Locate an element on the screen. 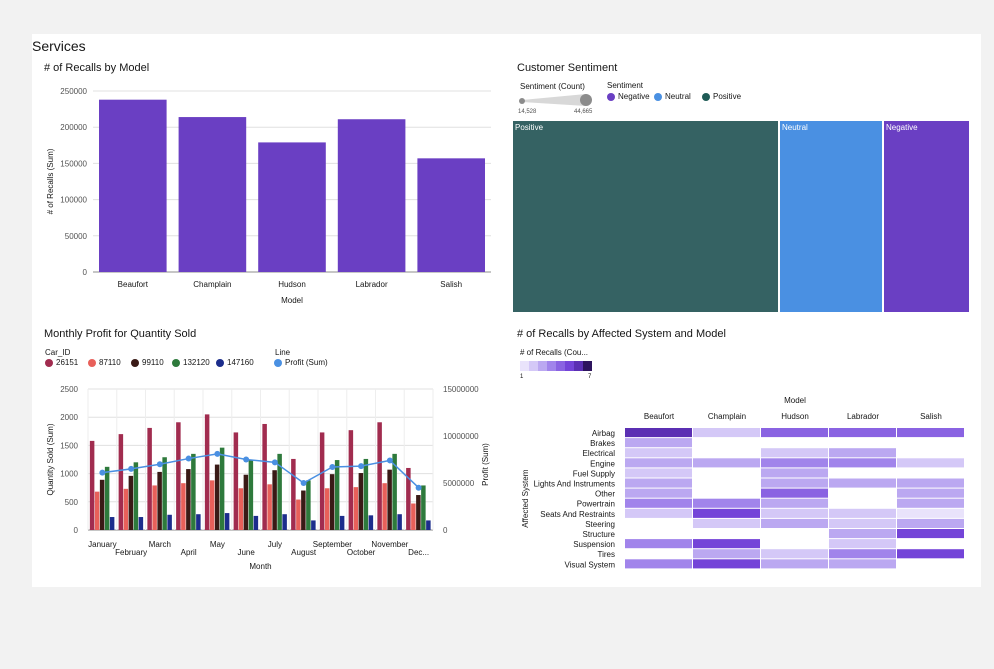 Image resolution: width=994 pixels, height=669 pixels. profit-swatch-icon is located at coordinates (278, 362).